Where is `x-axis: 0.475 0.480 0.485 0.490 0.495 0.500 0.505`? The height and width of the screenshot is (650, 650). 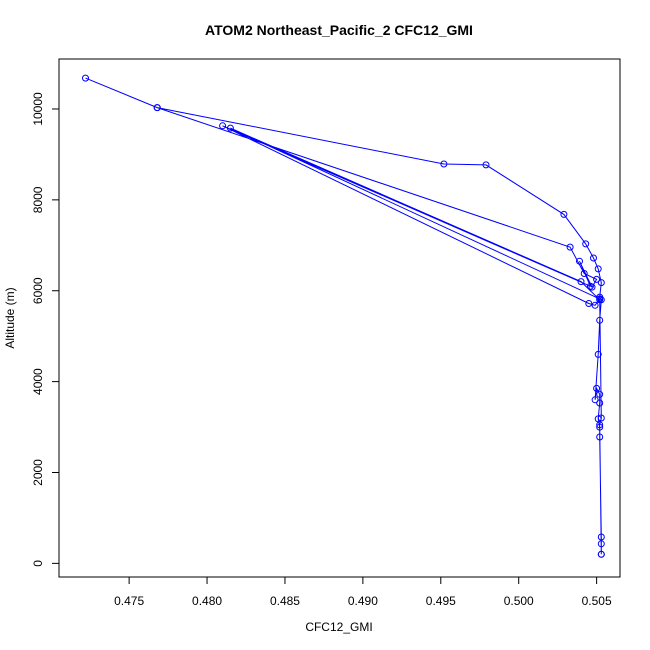 x-axis: 0.475 0.480 0.485 0.490 0.495 0.500 0.505 is located at coordinates (363, 592).